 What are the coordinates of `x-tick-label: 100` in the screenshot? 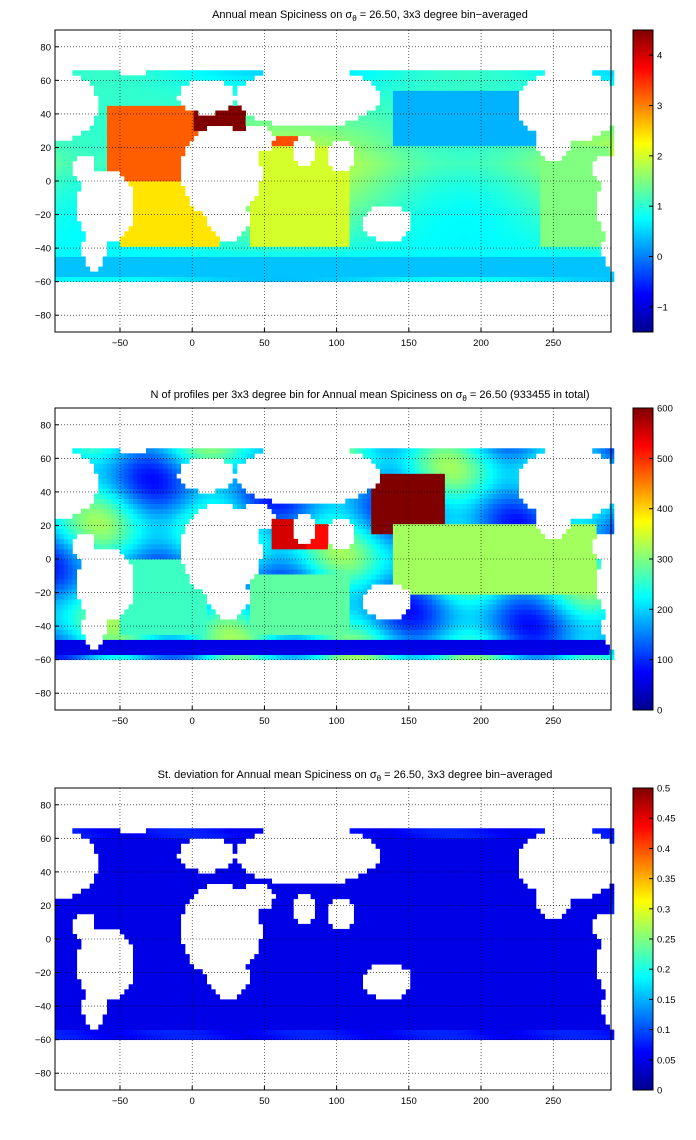 It's located at (337, 343).